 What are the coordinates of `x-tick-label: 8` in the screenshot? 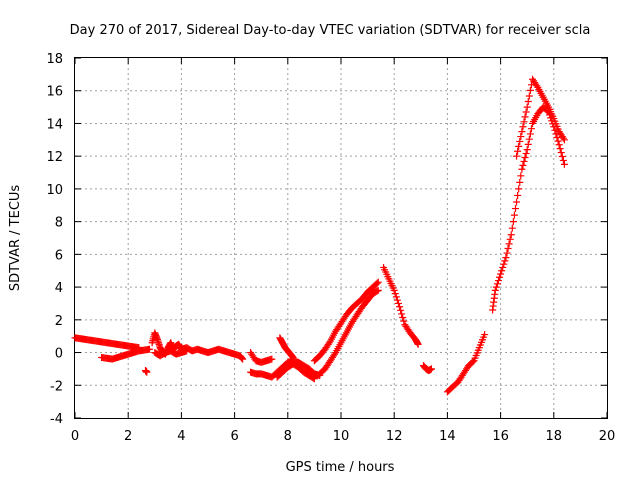 It's located at (288, 436).